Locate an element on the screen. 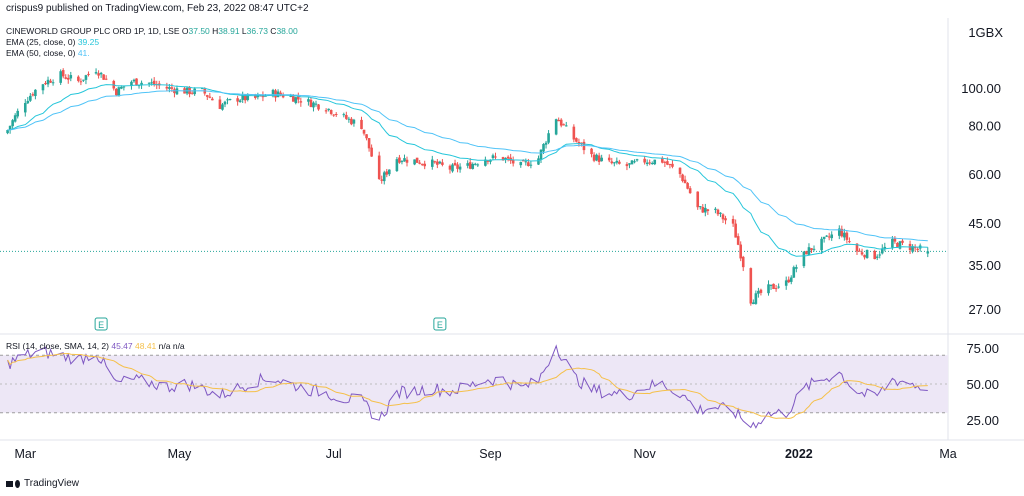  legend-symbol-part: 38.91 is located at coordinates (229, 31).